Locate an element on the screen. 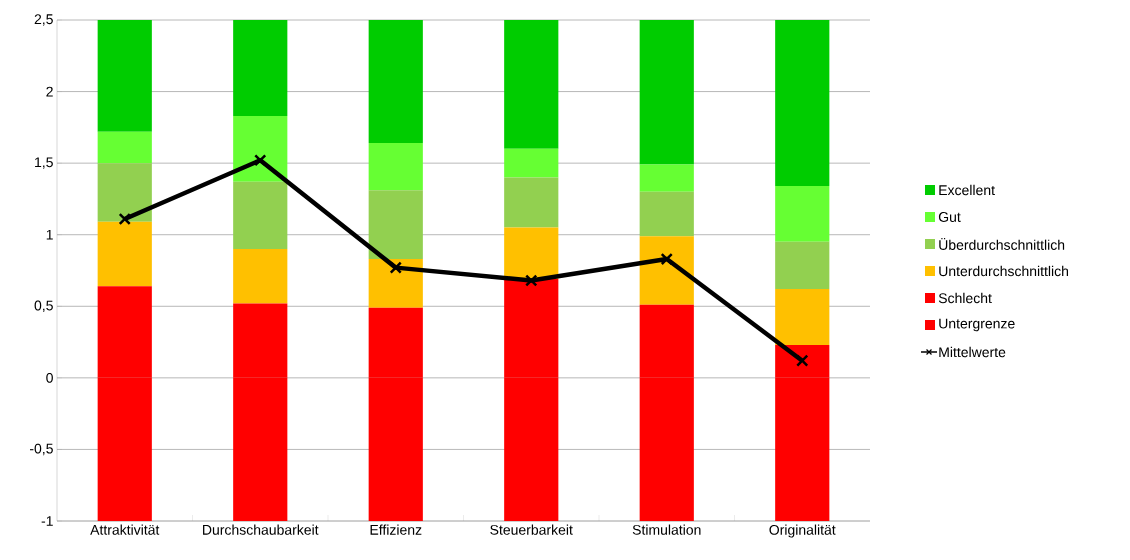  legend-label: Gut is located at coordinates (949, 217).